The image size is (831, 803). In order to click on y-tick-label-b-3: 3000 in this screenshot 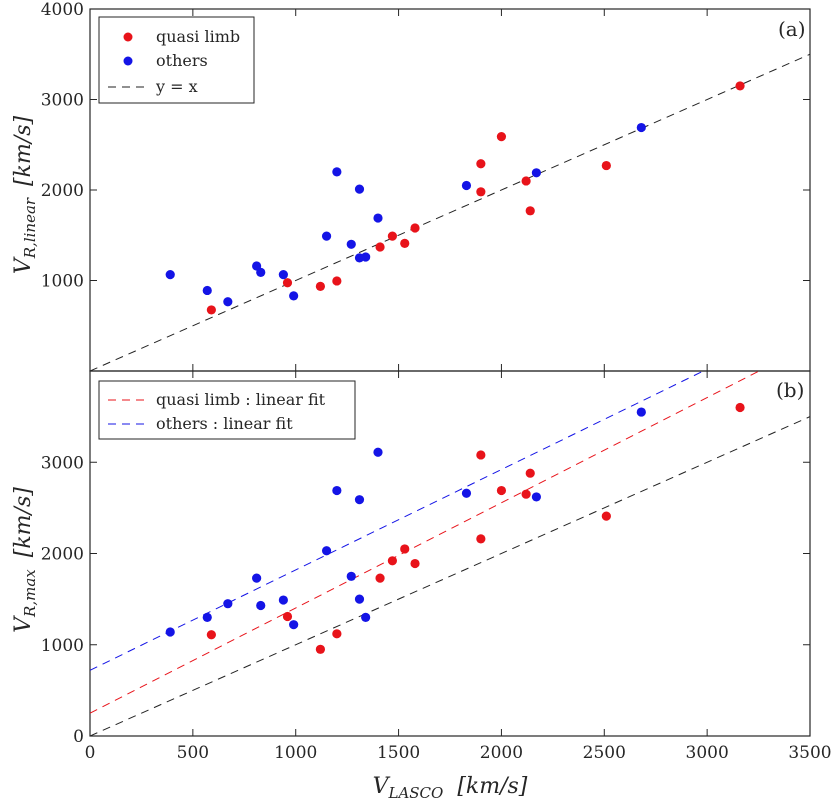, I will do `click(62, 463)`.